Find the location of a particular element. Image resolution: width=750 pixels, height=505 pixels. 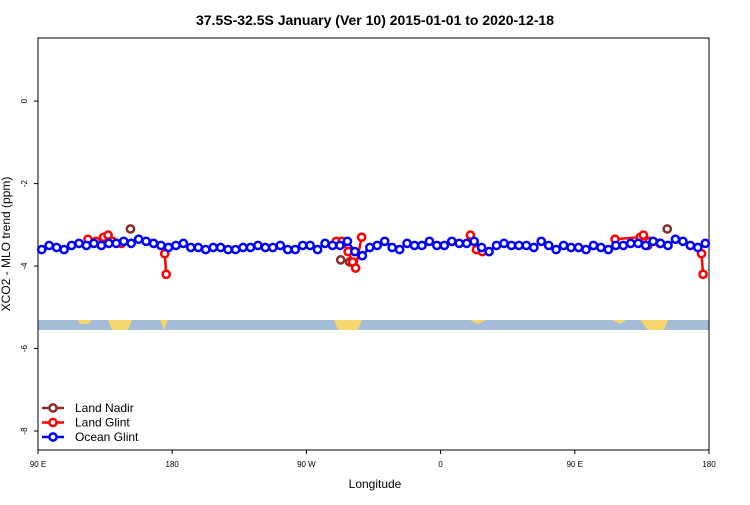

x-tick-label: 90 W is located at coordinates (306, 464).